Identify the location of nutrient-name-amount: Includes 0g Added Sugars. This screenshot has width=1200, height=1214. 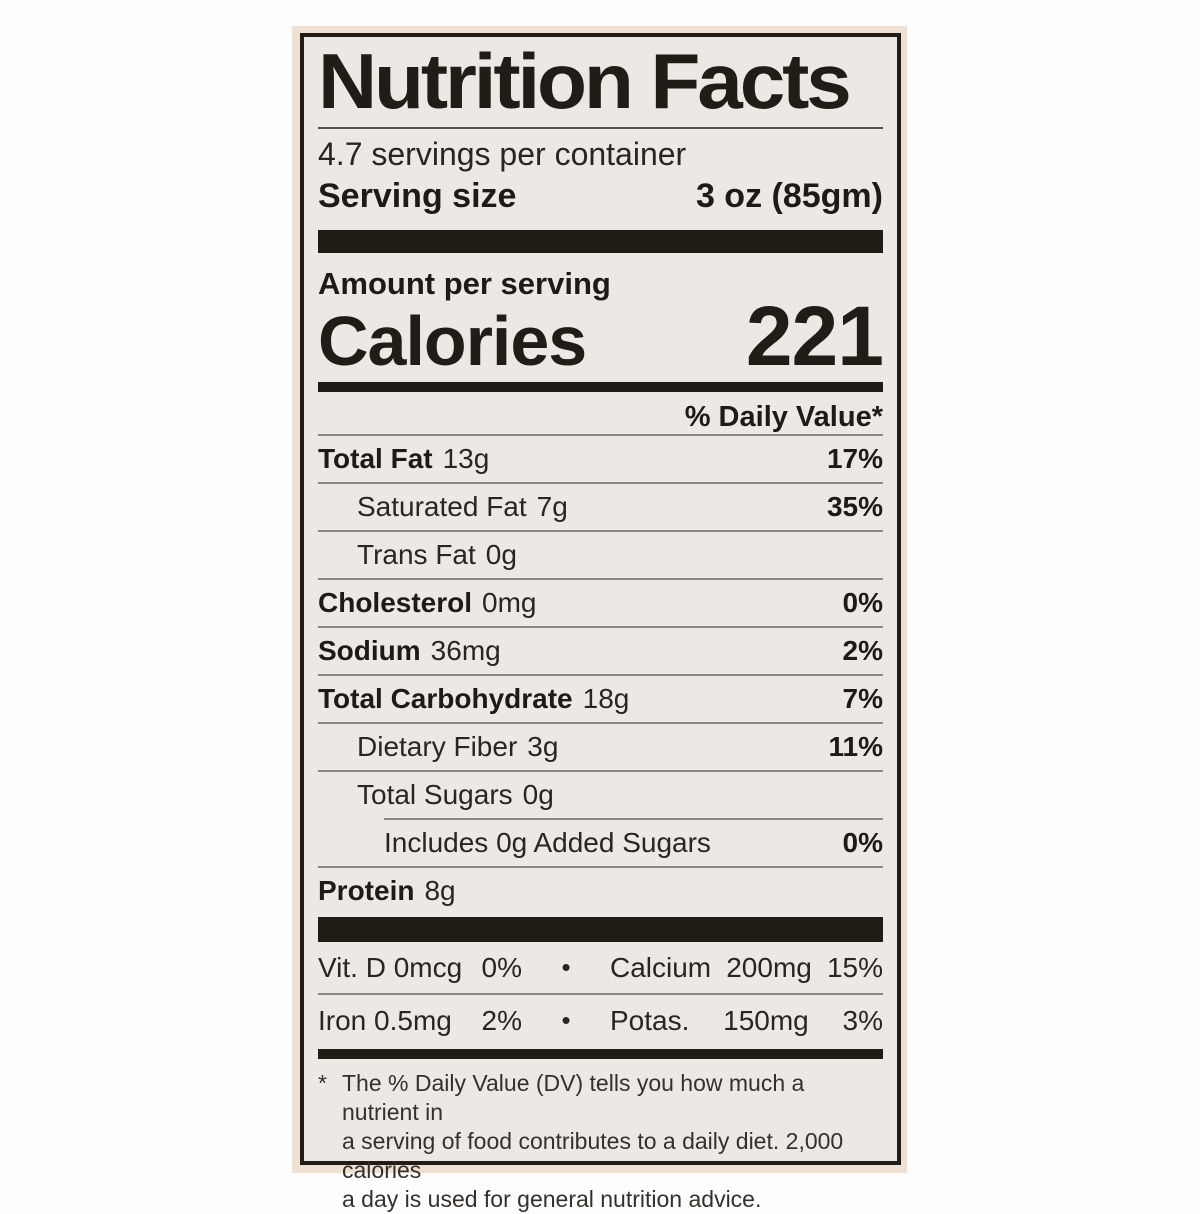
(547, 843).